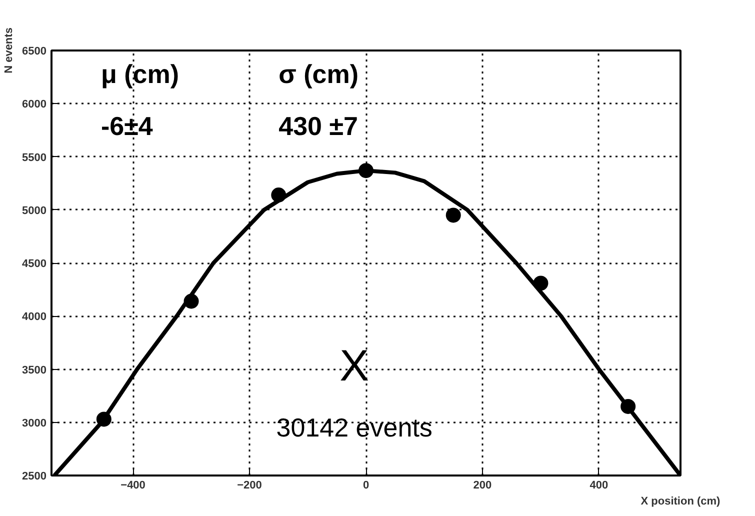 The image size is (755, 516). What do you see at coordinates (34, 104) in the screenshot?
I see `y-tick-label: 6000` at bounding box center [34, 104].